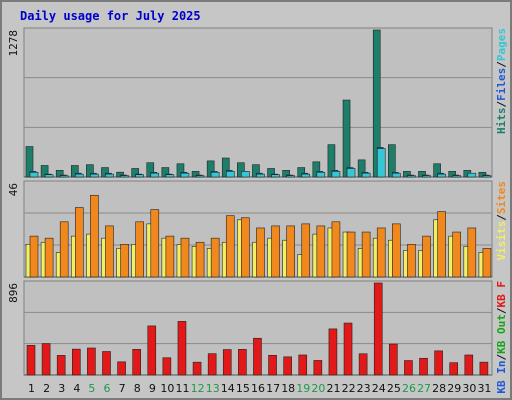 This screenshot has width=512, height=400. I want to click on x-tick-label: 20, so click(318, 388).